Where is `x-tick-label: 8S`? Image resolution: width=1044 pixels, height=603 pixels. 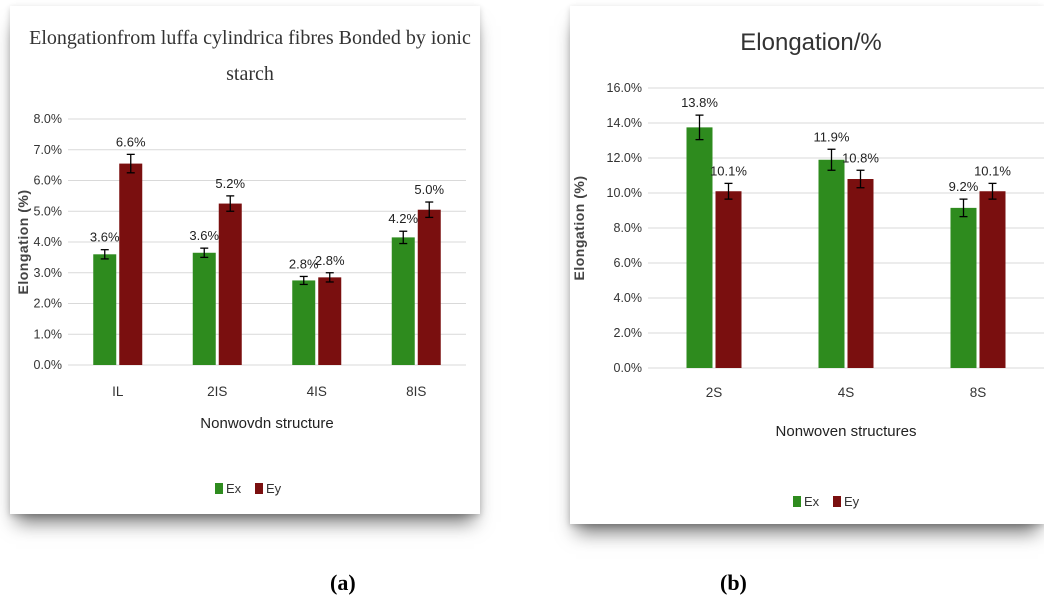 x-tick-label: 8S is located at coordinates (978, 392).